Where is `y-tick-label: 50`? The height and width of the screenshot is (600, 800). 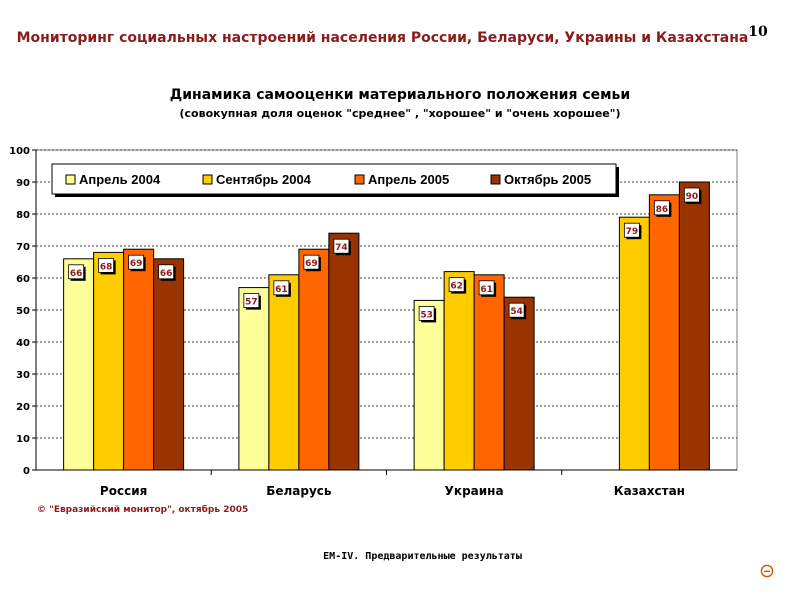 y-tick-label: 50 is located at coordinates (23, 311).